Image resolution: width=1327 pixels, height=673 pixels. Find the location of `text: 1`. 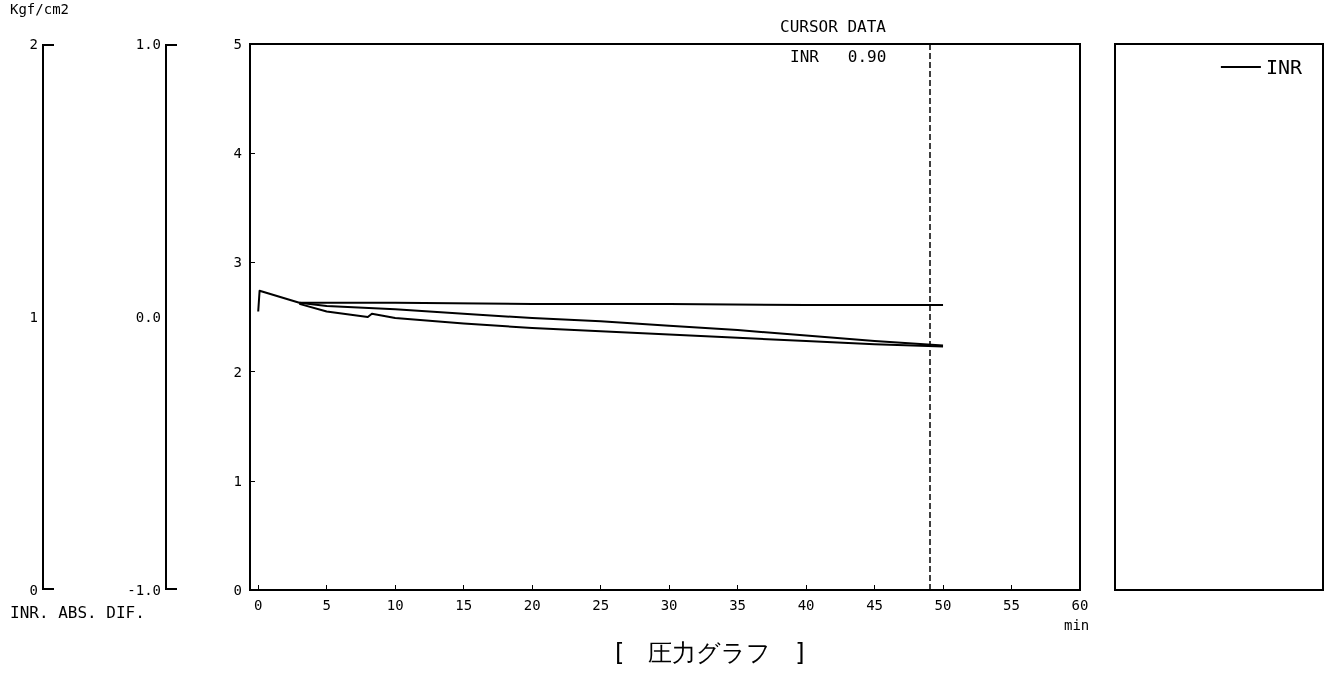

text: 1 is located at coordinates (33, 317).